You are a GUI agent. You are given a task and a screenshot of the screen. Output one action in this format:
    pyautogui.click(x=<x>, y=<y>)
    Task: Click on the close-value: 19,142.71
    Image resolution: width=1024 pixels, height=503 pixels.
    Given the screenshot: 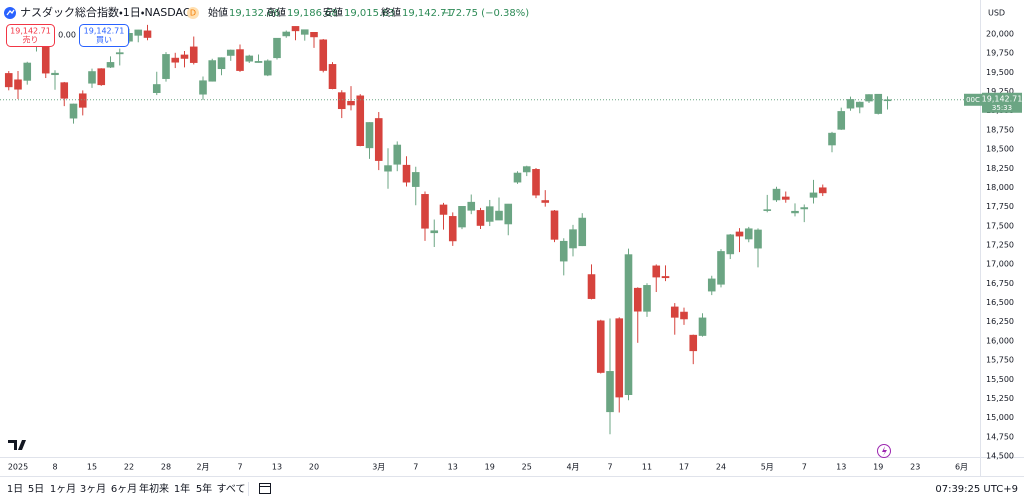 What is the action you would take?
    pyautogui.click(x=427, y=13)
    